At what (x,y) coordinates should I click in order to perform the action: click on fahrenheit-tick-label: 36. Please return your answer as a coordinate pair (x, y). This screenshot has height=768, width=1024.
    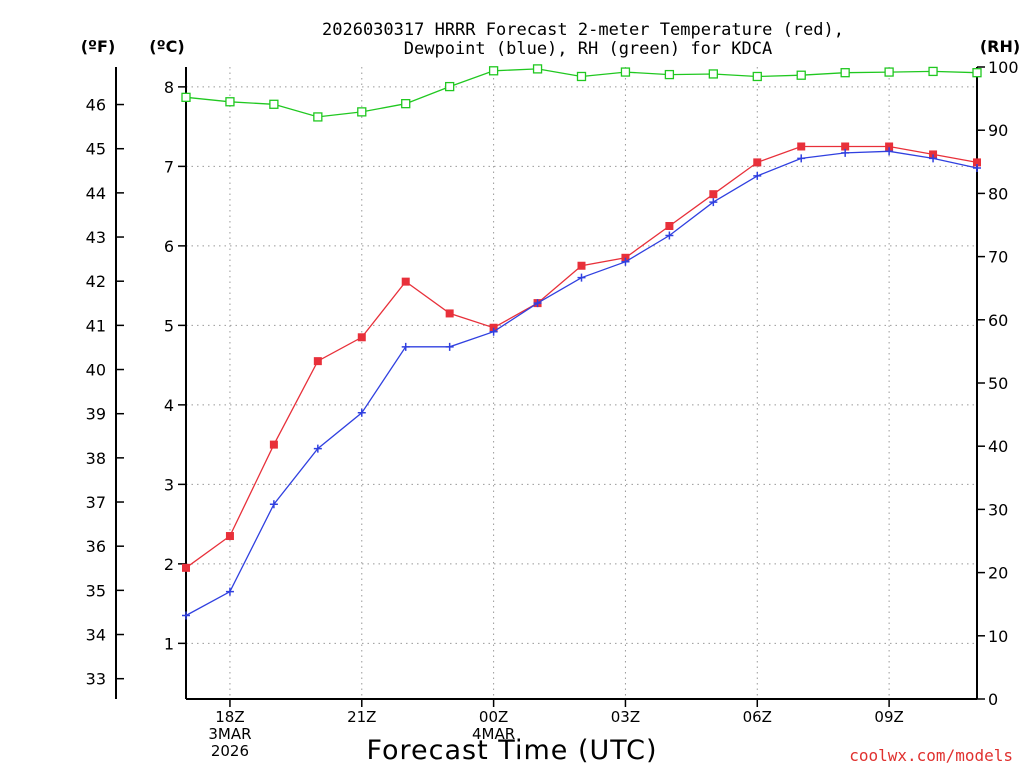
    Looking at the image, I should click on (96, 546).